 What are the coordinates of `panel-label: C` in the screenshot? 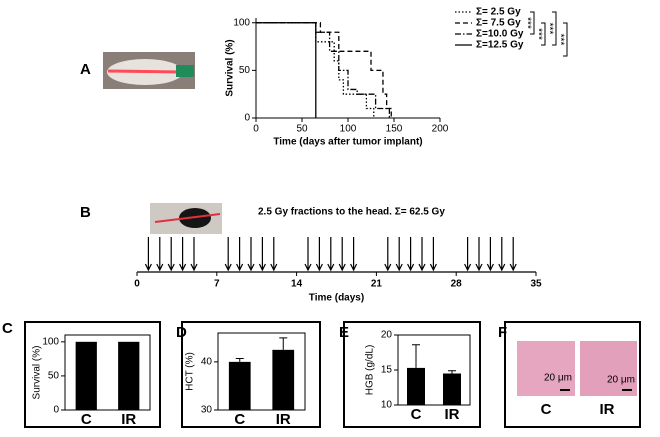 It's located at (7, 328).